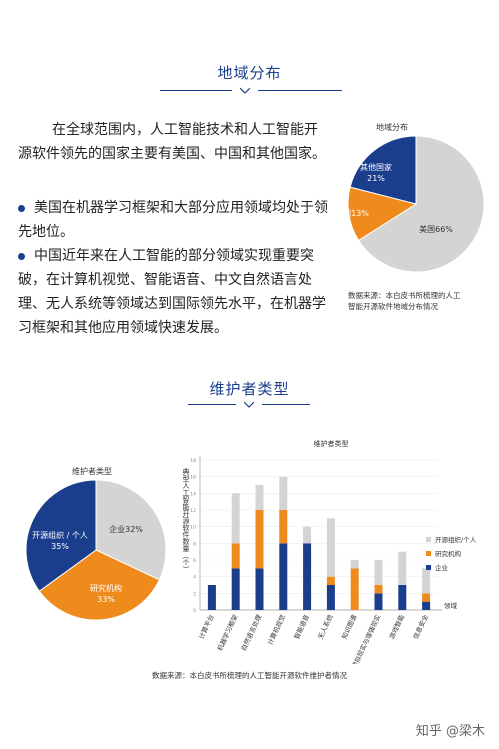 The height and width of the screenshot is (749, 499). What do you see at coordinates (206, 626) in the screenshot?
I see `x-tick-label: 计算平台` at bounding box center [206, 626].